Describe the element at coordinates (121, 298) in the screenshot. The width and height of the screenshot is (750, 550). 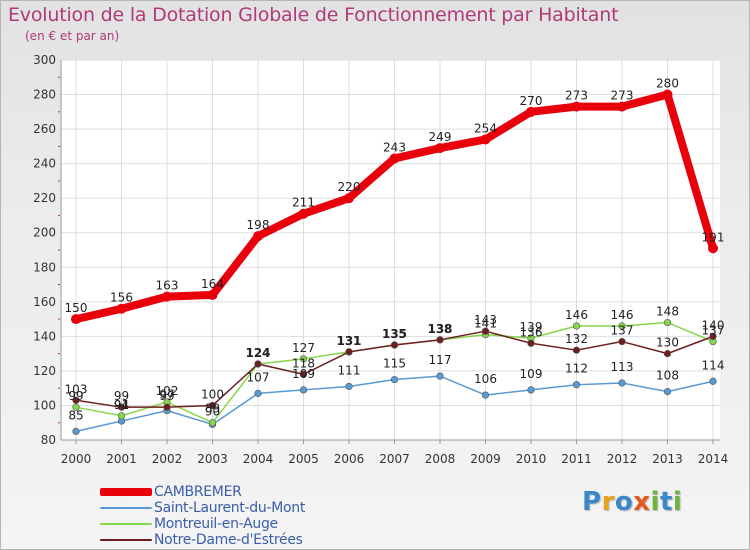
I see `data-label: 156` at that location.